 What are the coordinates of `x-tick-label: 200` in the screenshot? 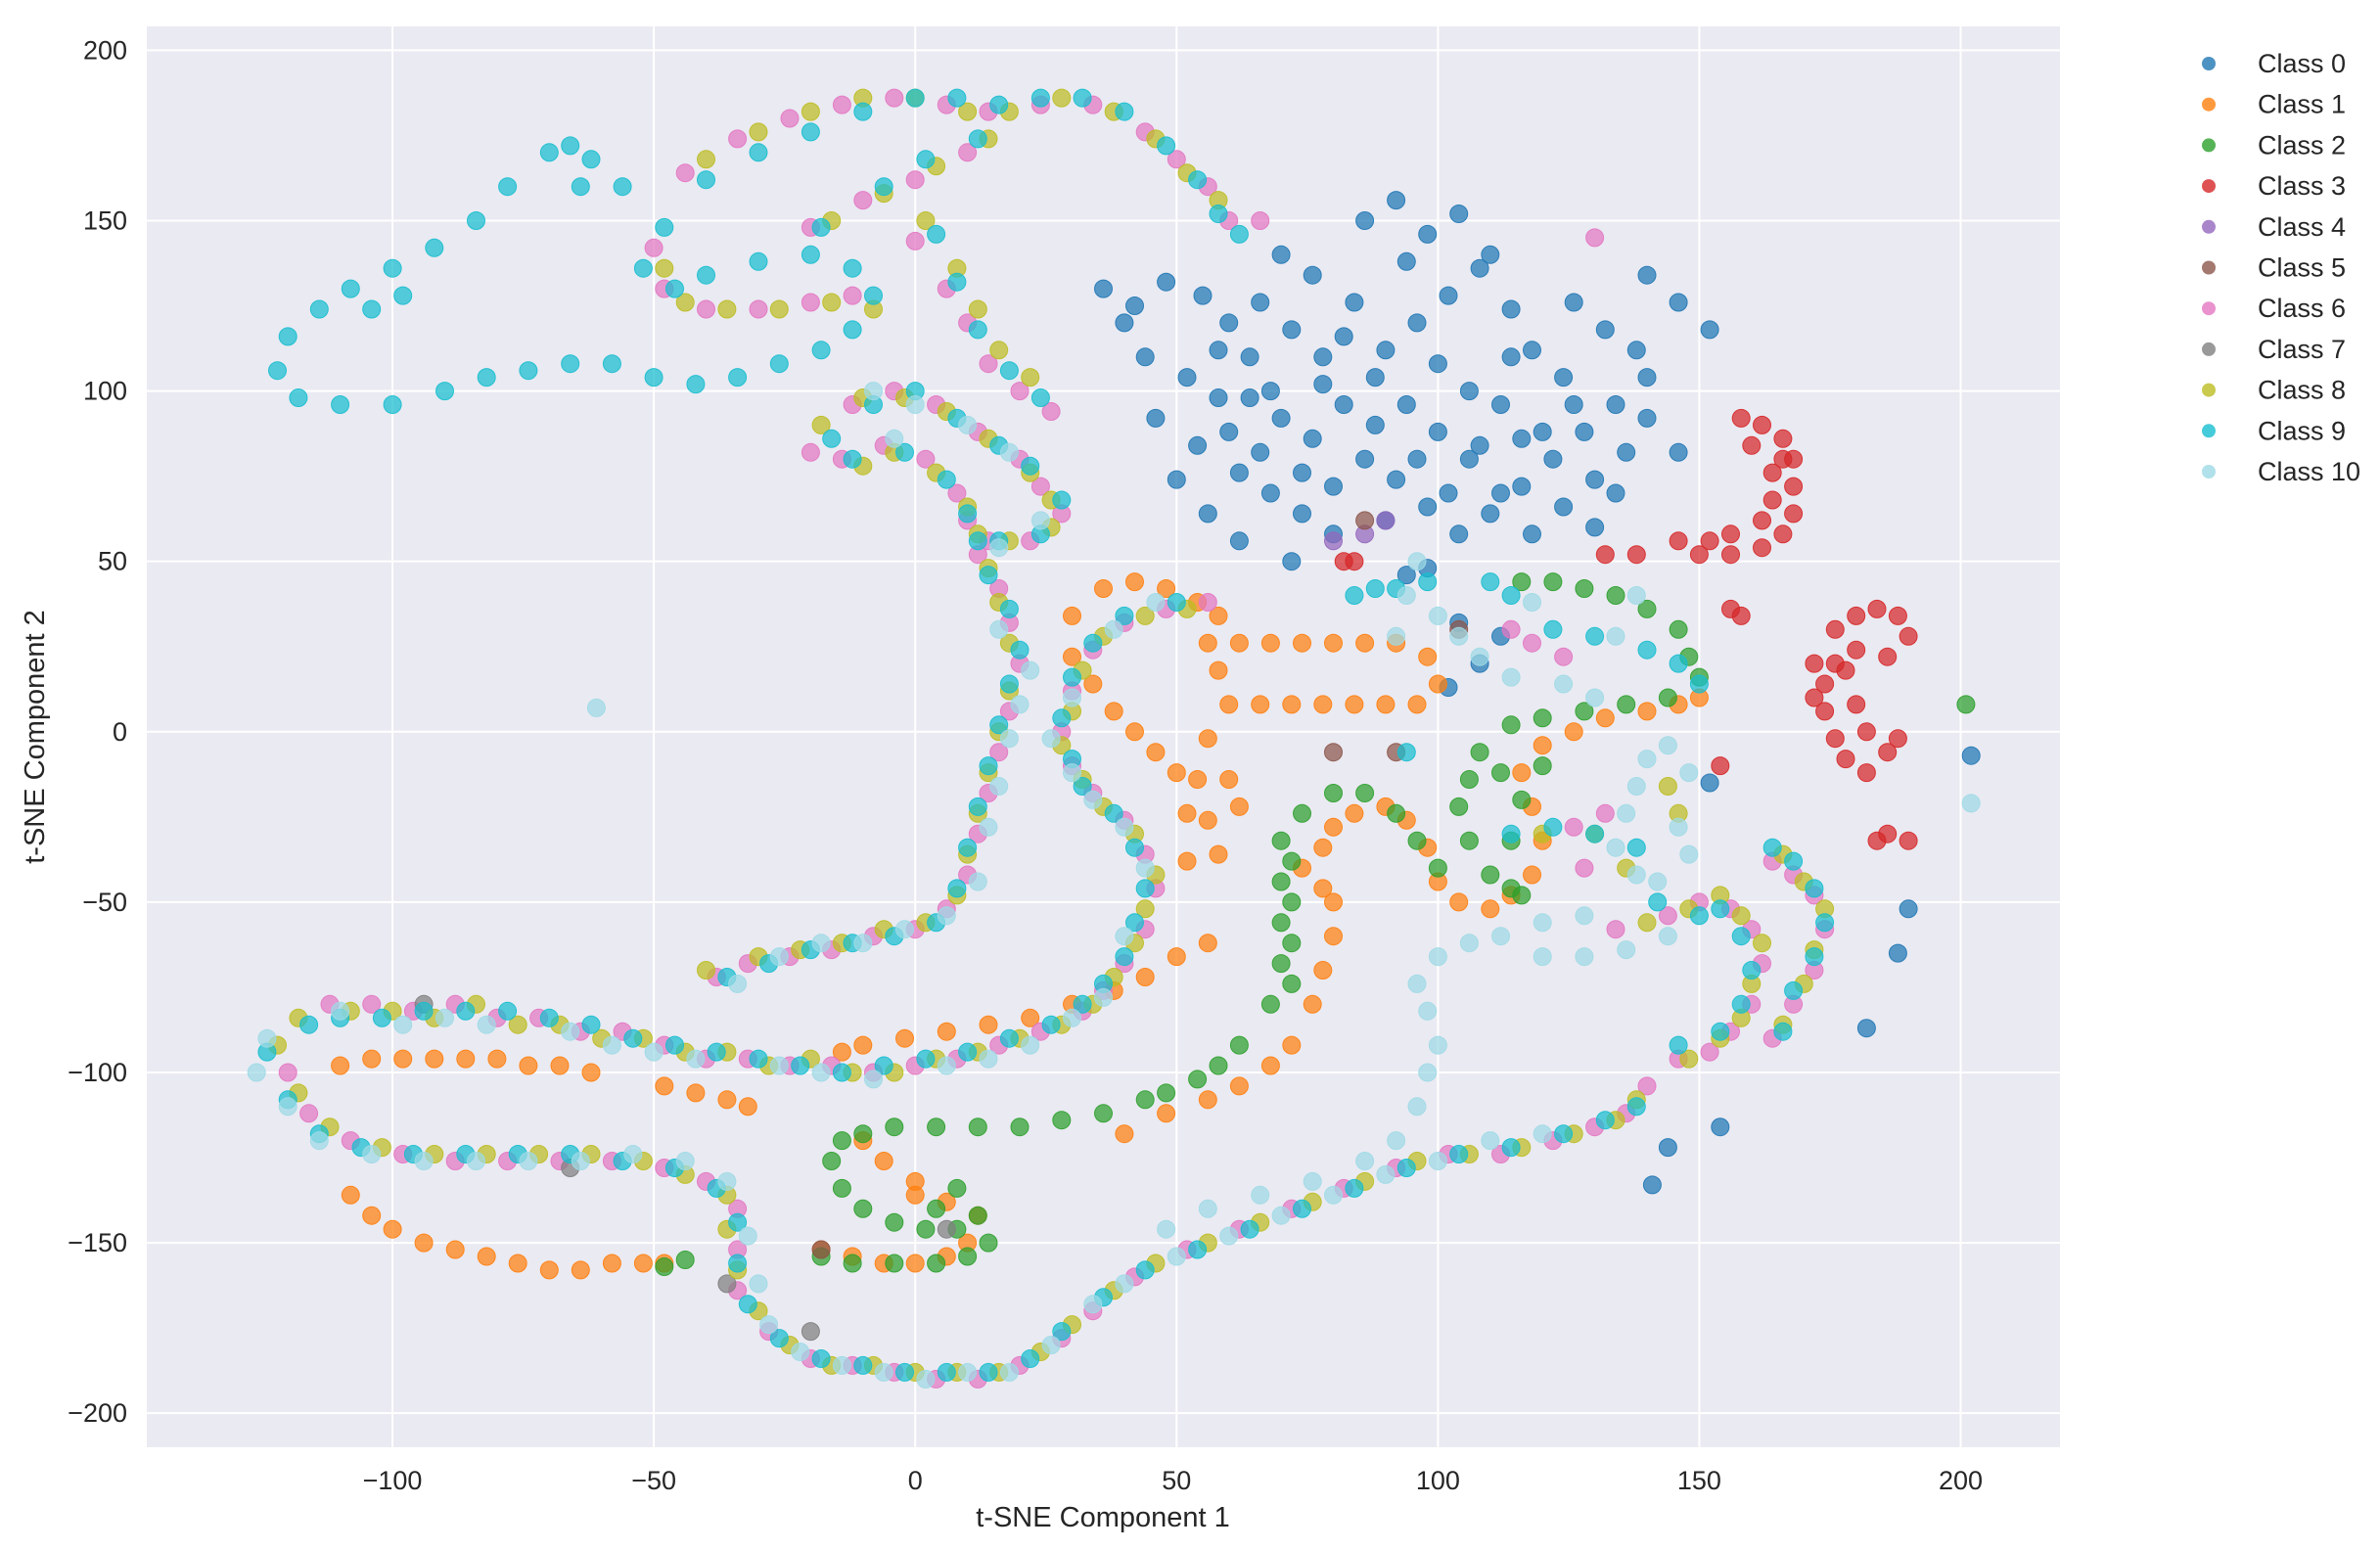 It's located at (1961, 1480).